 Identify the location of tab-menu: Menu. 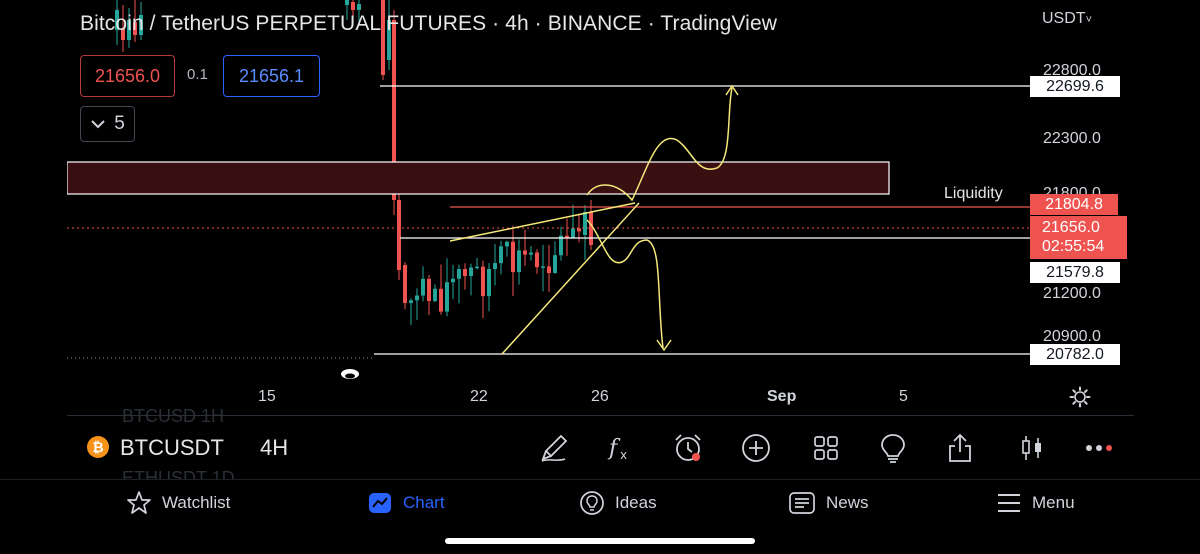
(1035, 503).